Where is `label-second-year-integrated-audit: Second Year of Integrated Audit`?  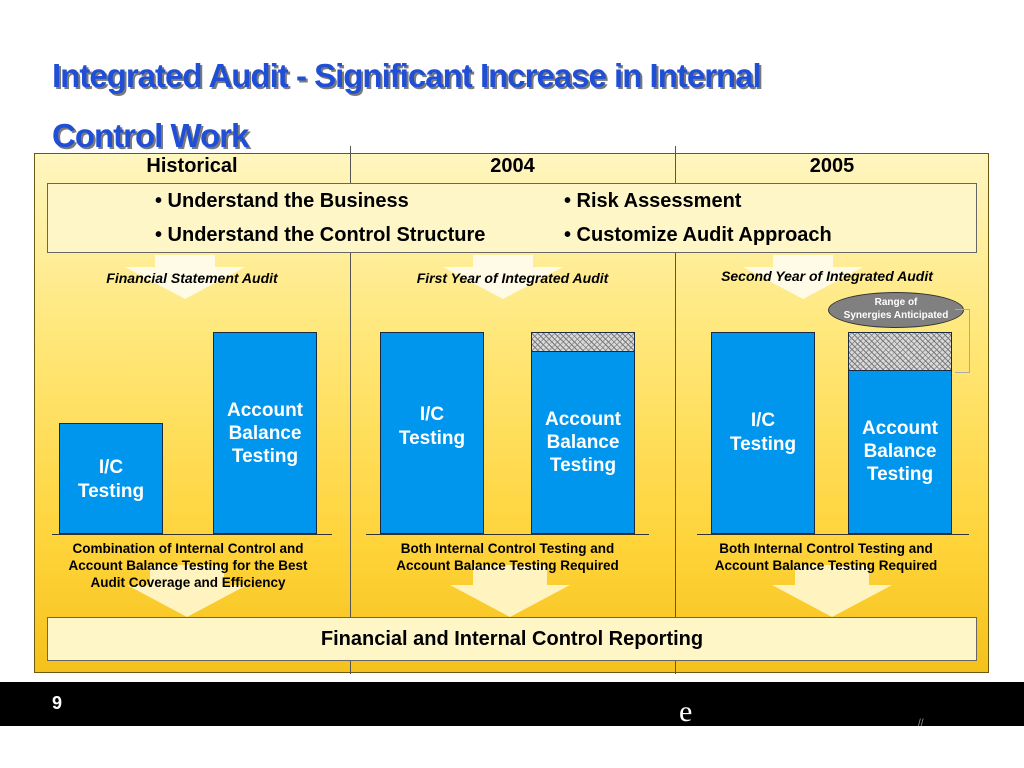 label-second-year-integrated-audit: Second Year of Integrated Audit is located at coordinates (827, 276).